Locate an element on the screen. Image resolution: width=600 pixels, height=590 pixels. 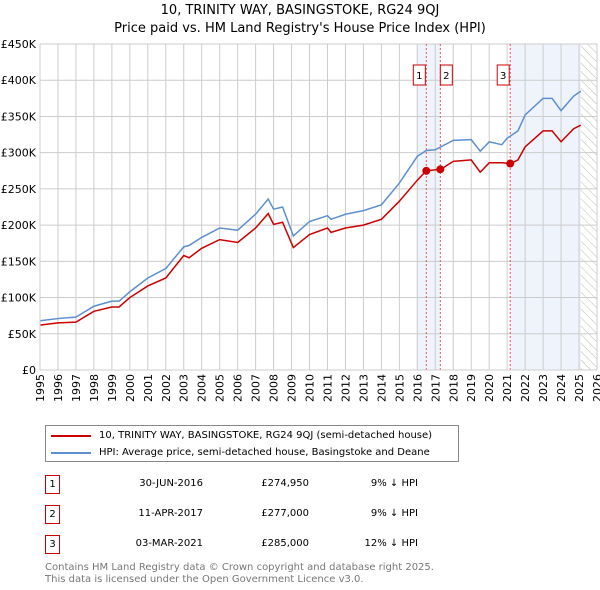
forecast-hatch is located at coordinates (588, 207).